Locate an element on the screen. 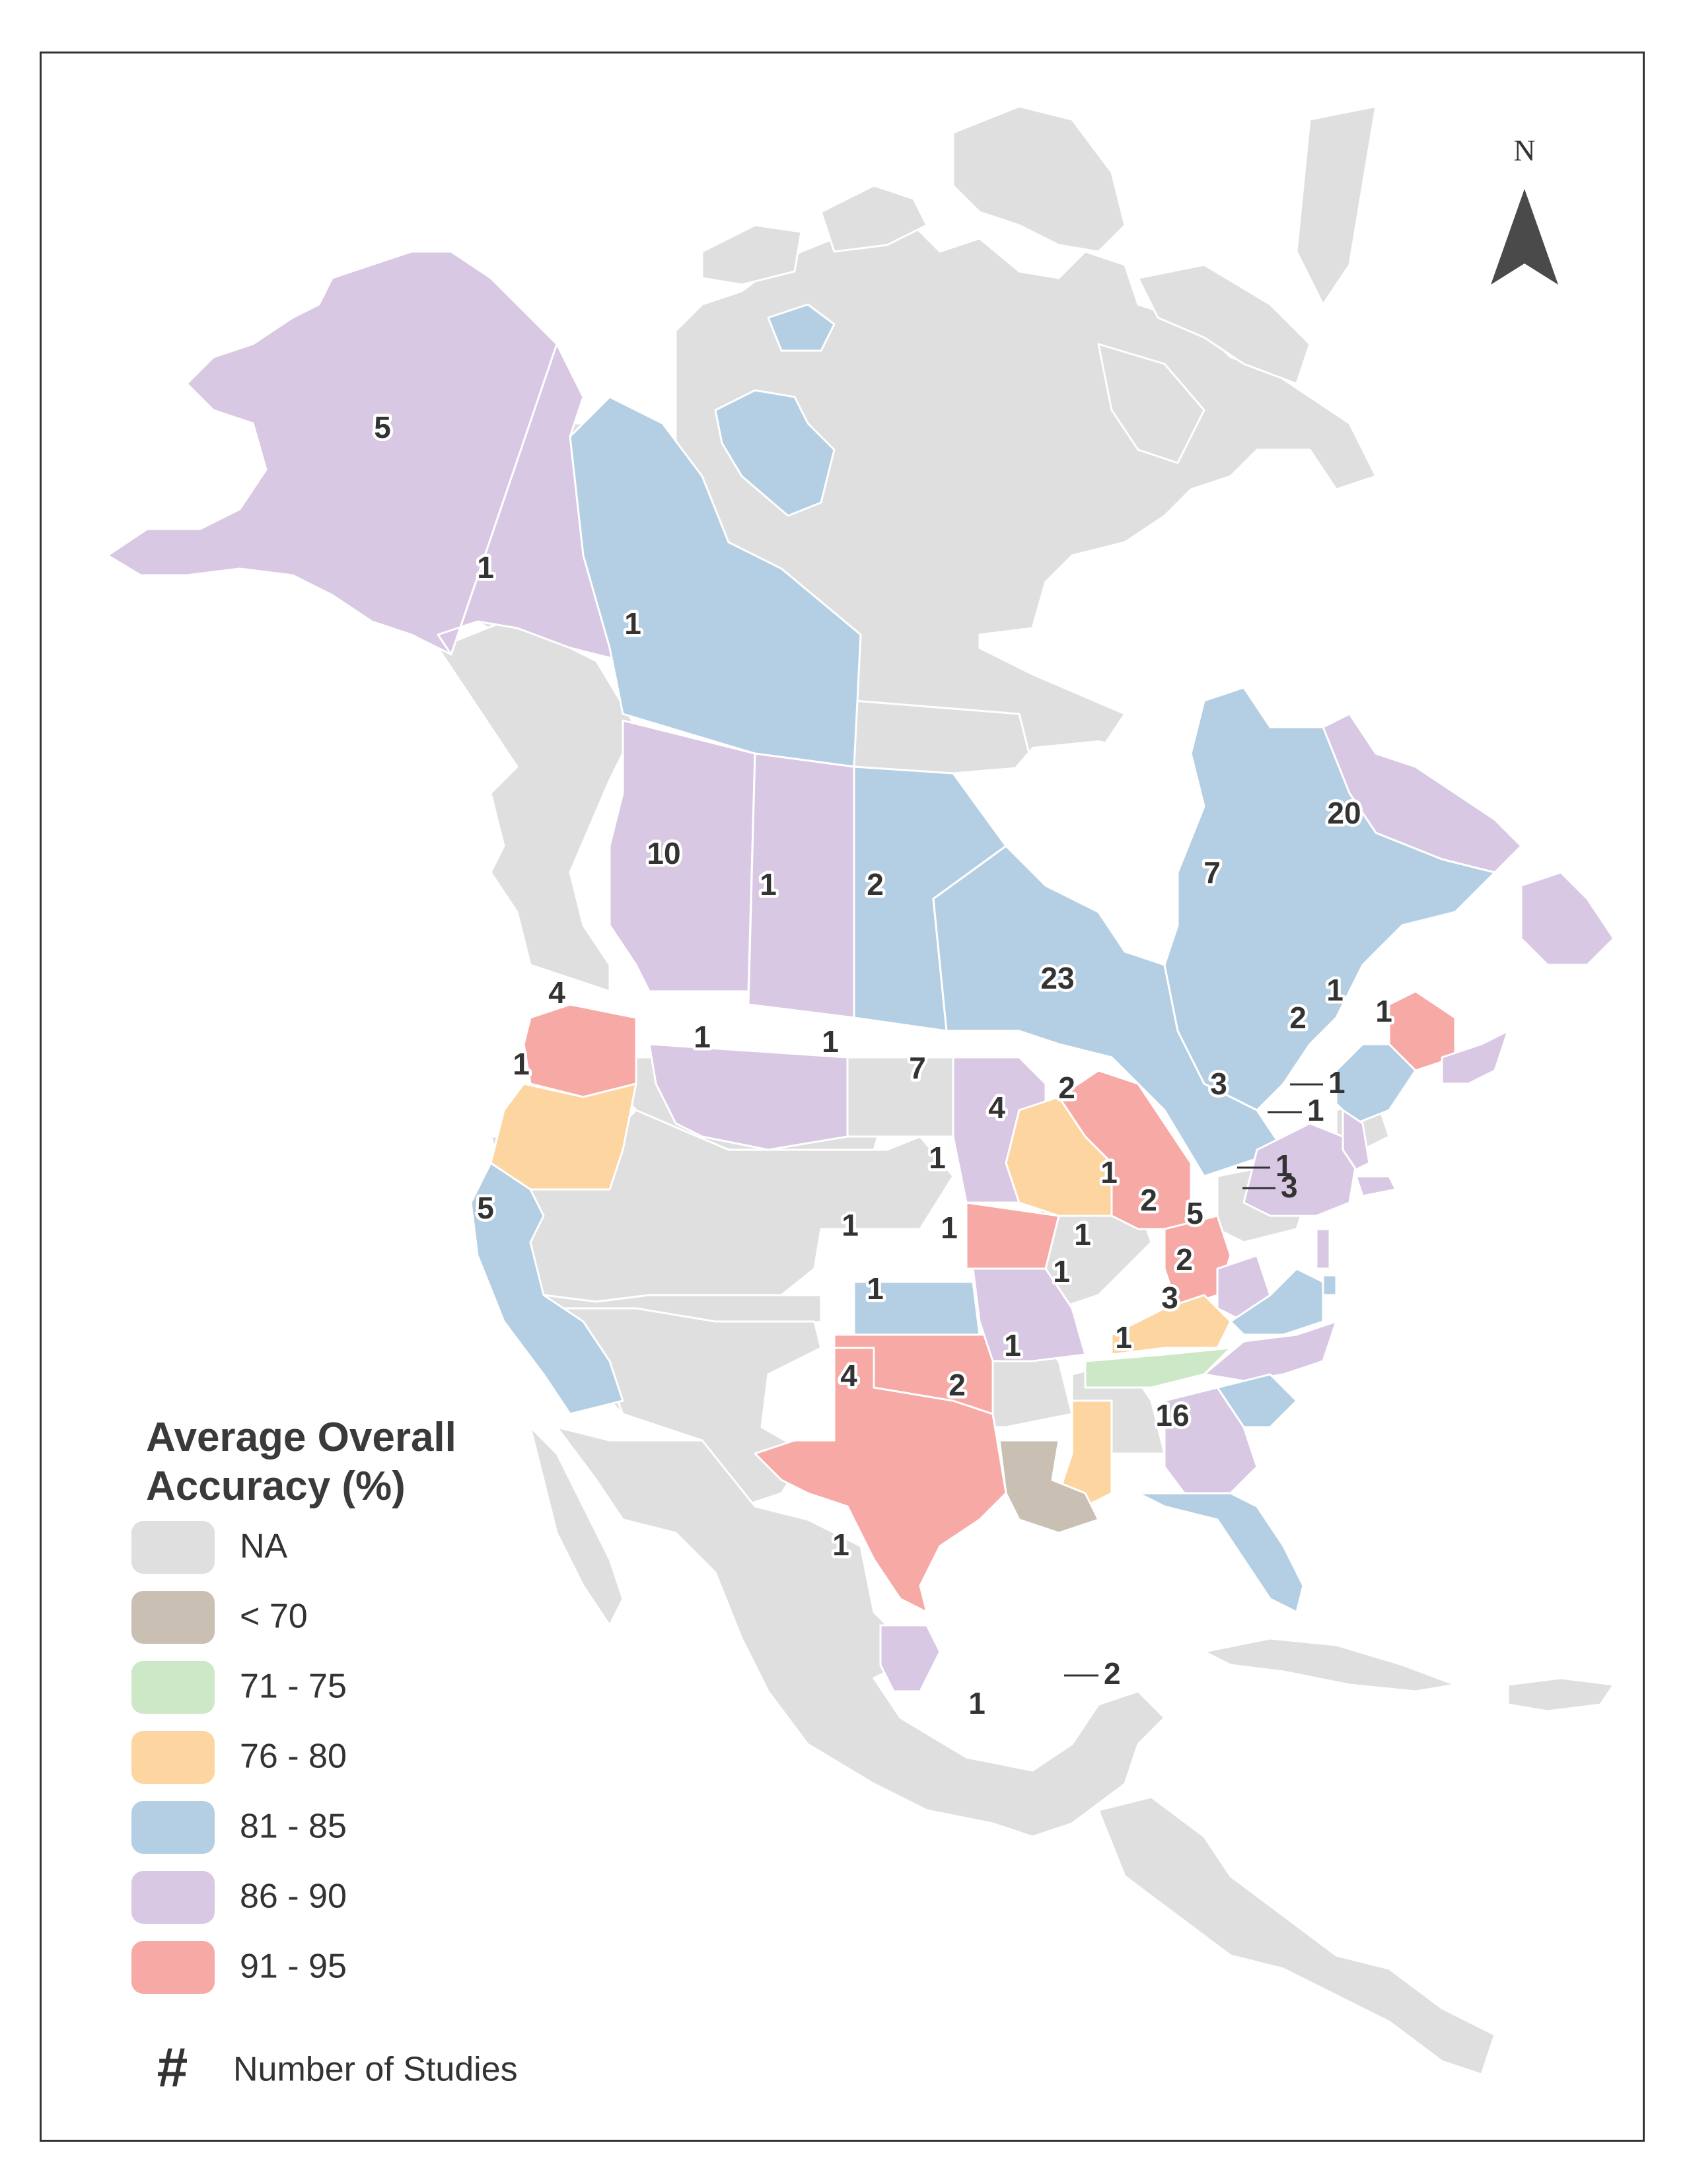 The height and width of the screenshot is (2184, 1687). count-quebec: 7 is located at coordinates (1212, 872).